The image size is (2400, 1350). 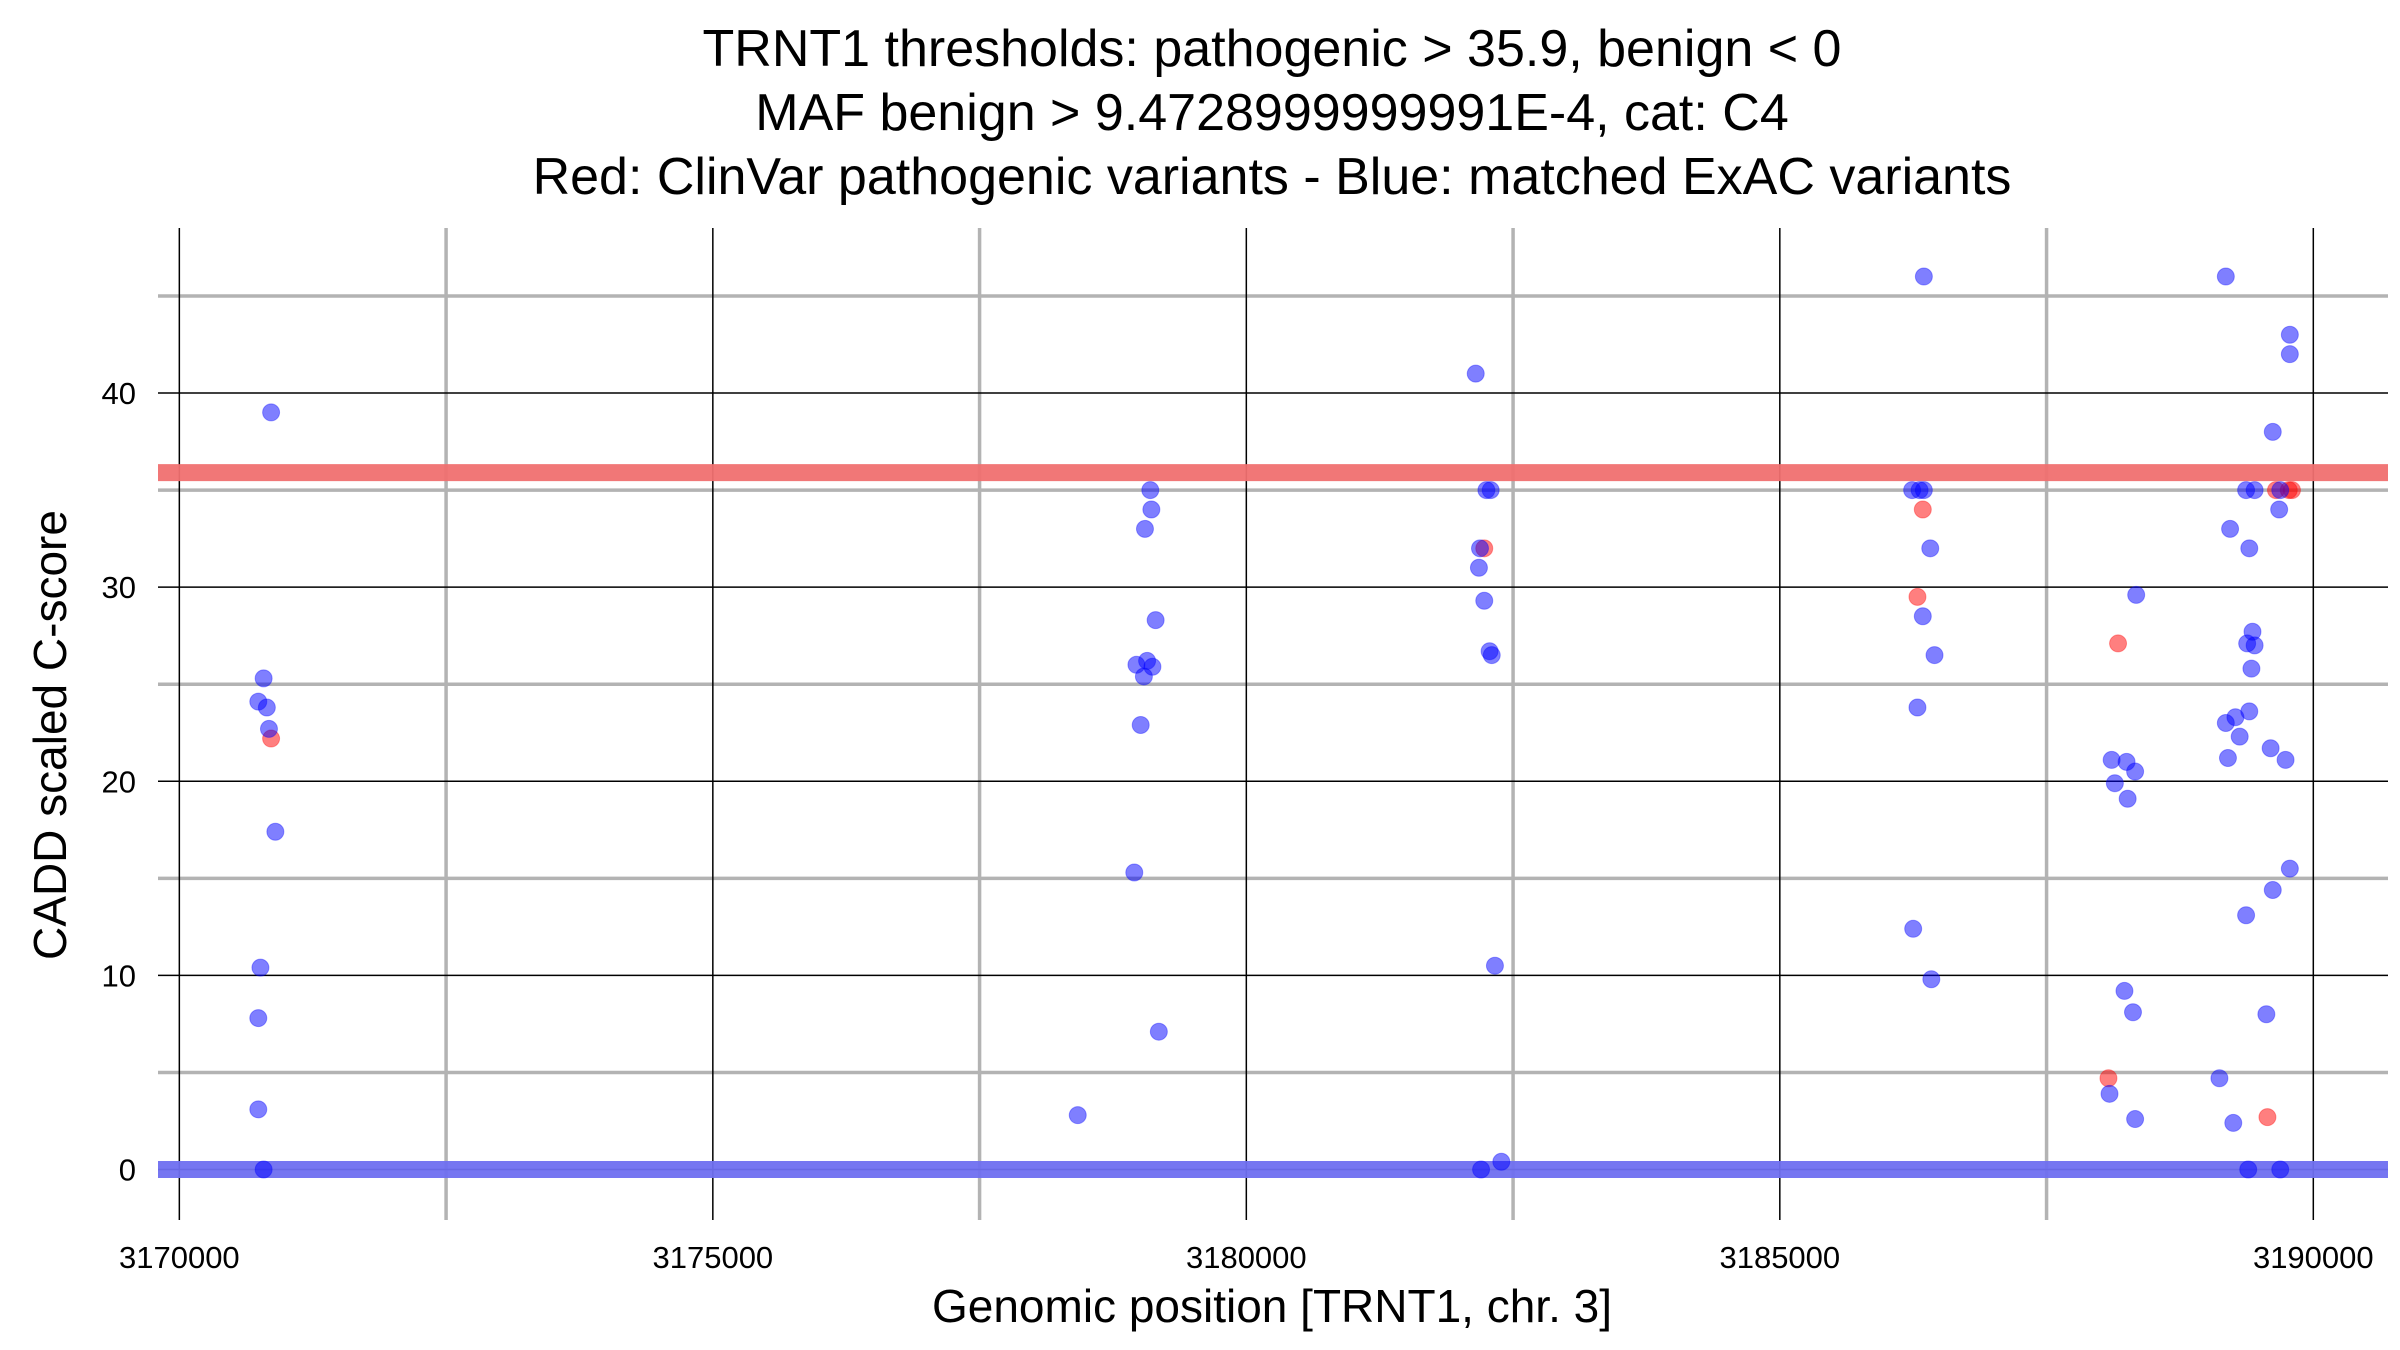 What do you see at coordinates (119, 975) in the screenshot?
I see `y-tick-label: 10` at bounding box center [119, 975].